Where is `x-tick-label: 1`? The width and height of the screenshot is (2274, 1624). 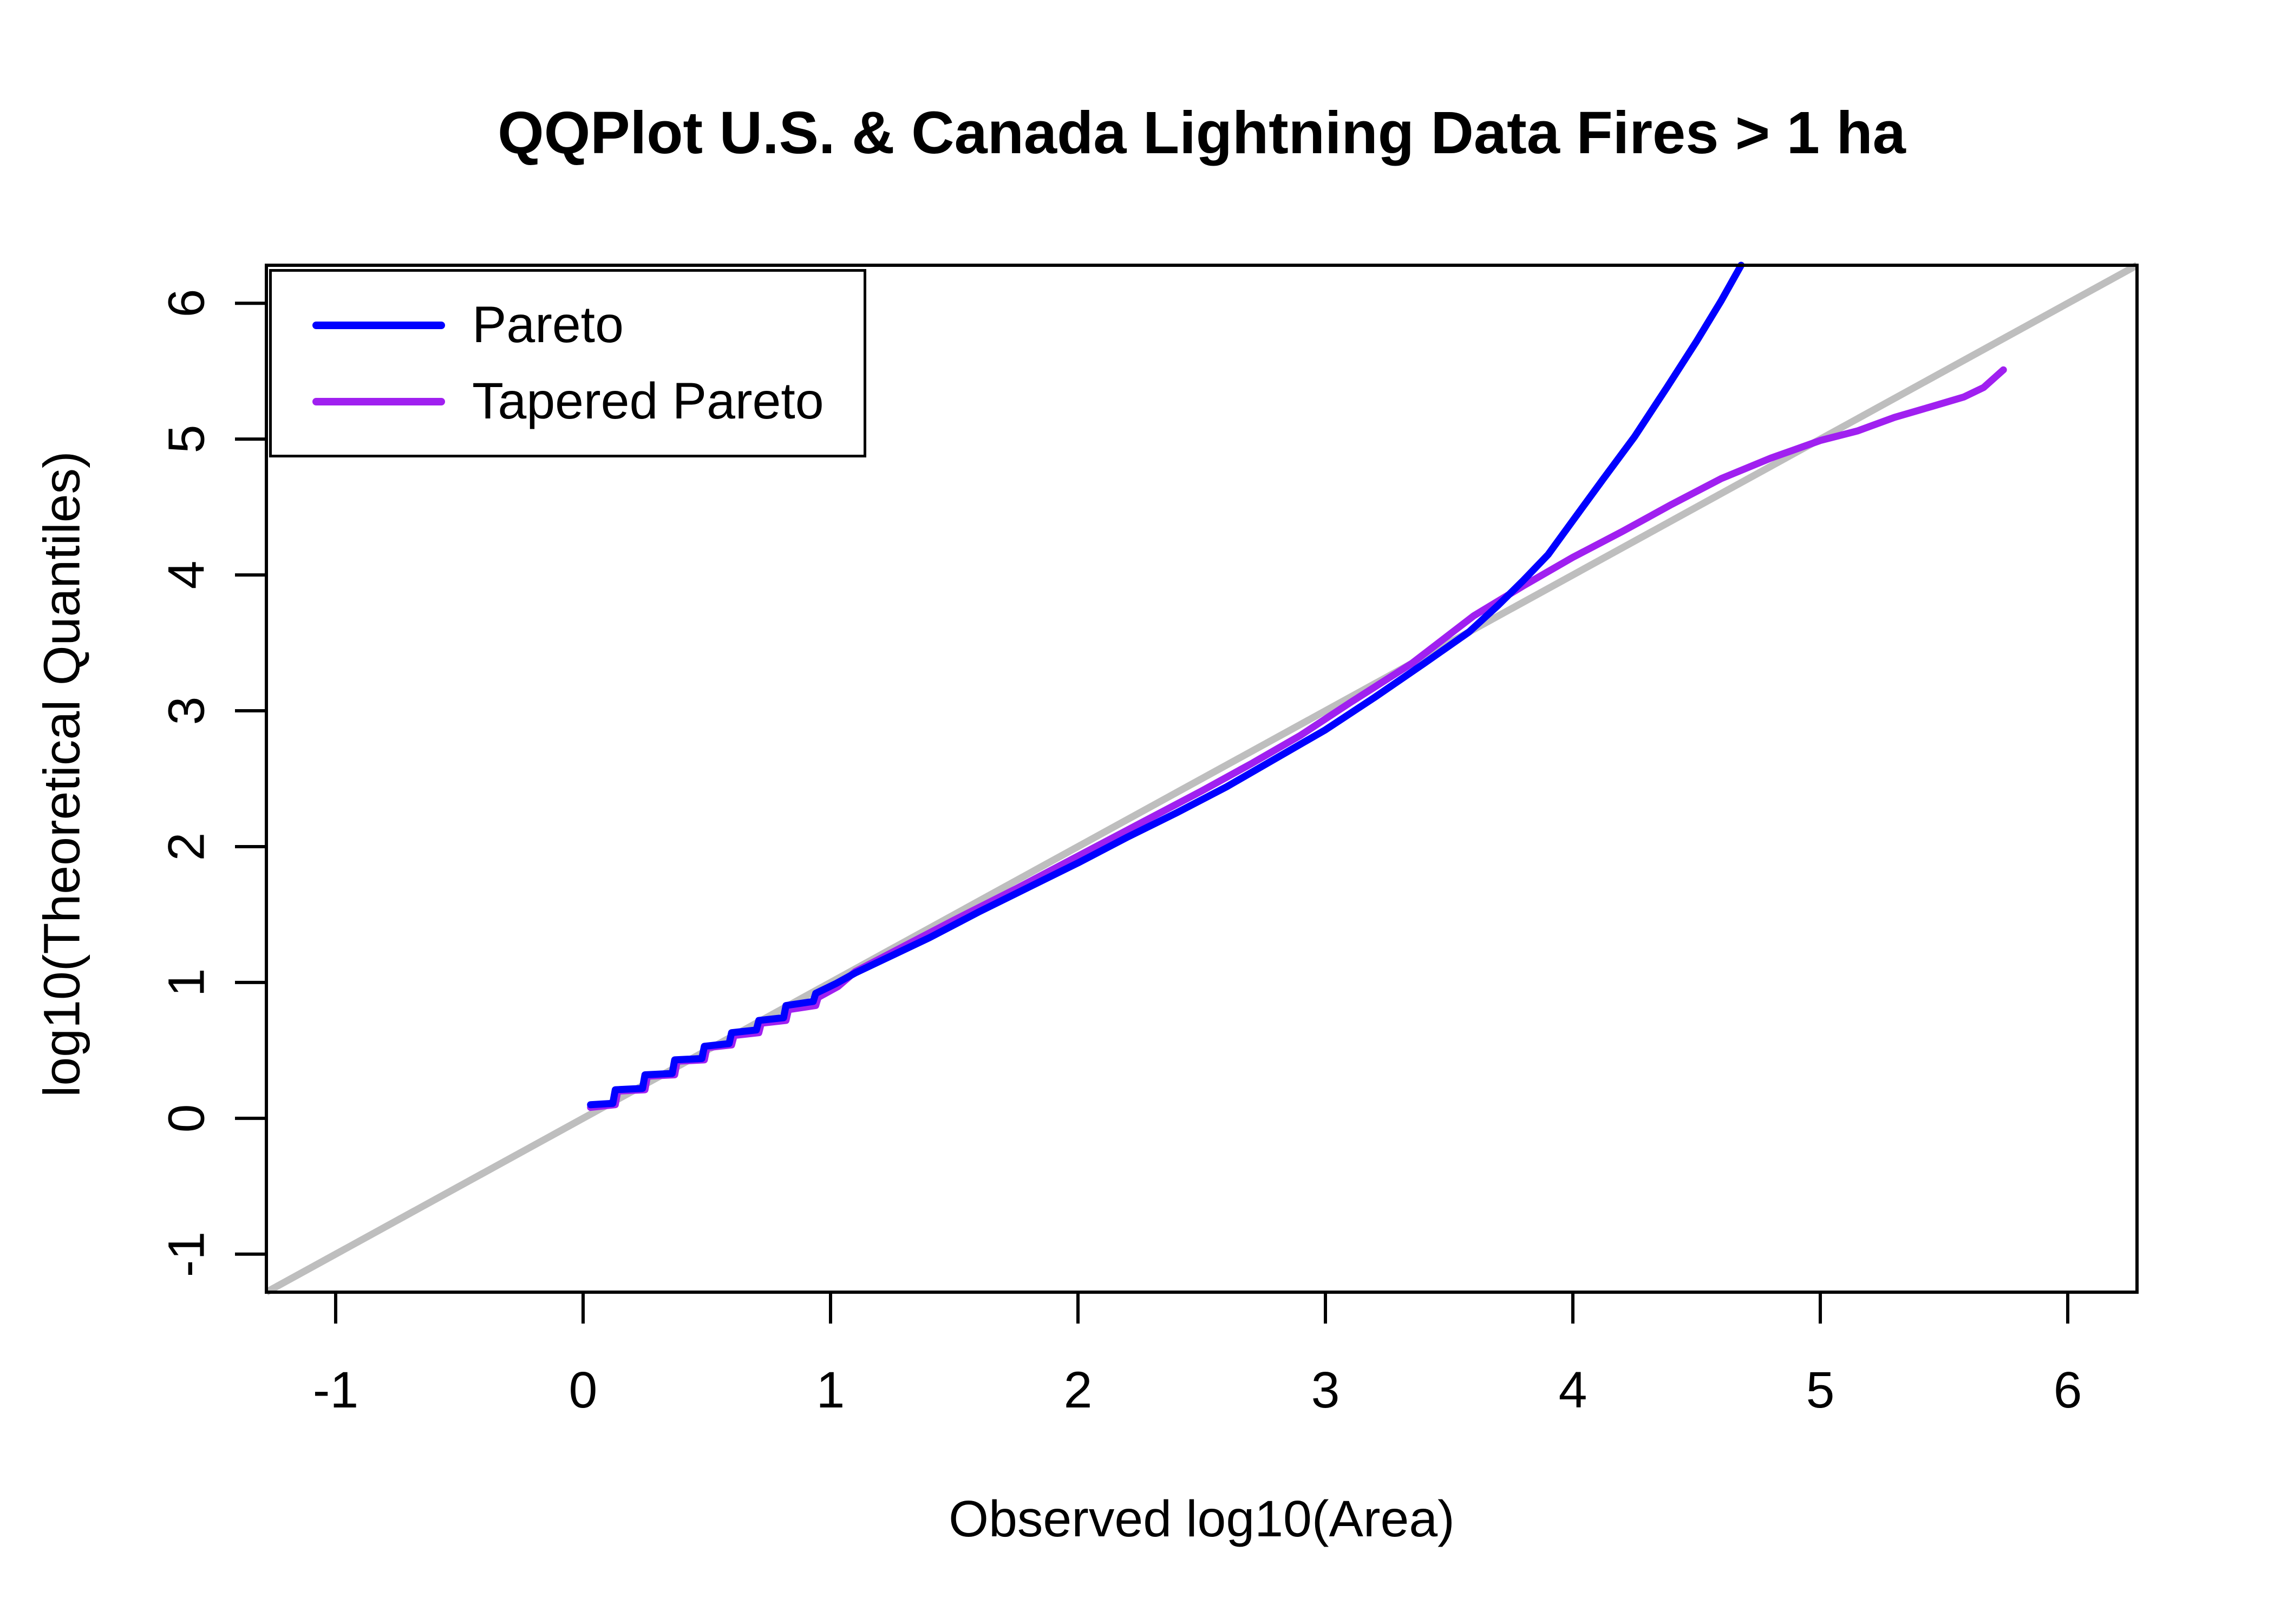
x-tick-label: 1 is located at coordinates (831, 1390).